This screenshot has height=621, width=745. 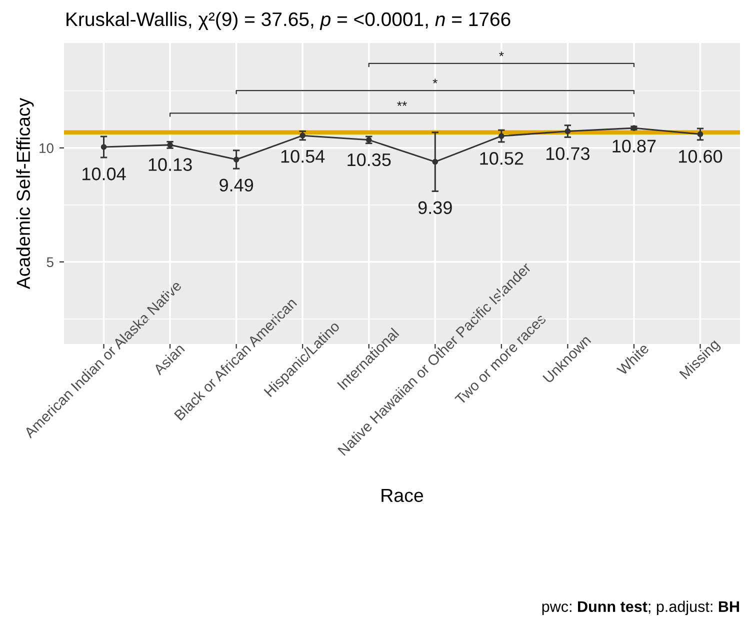 I want to click on annotation: **, so click(x=402, y=103).